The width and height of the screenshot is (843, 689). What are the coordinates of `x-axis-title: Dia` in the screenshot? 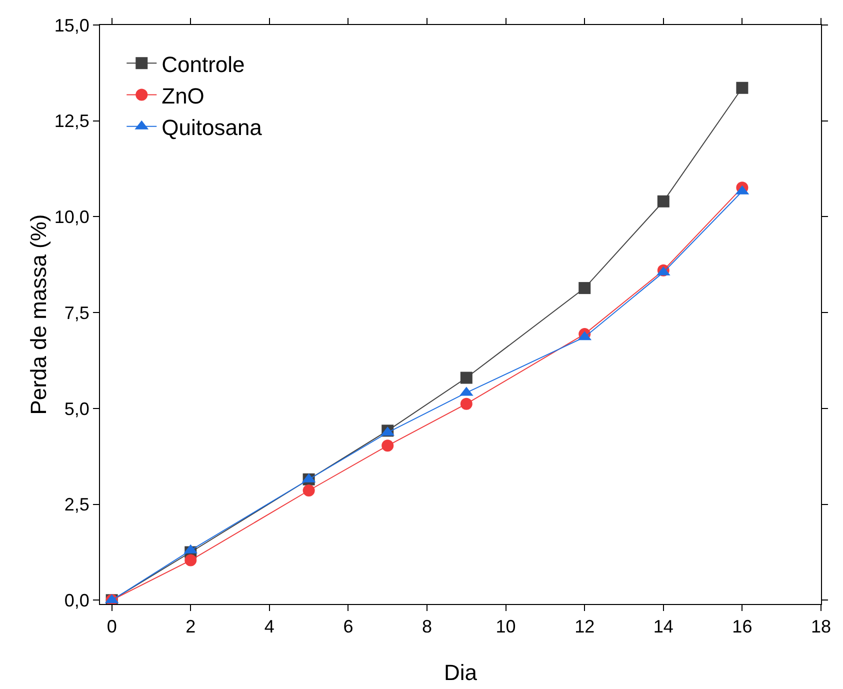 It's located at (461, 672).